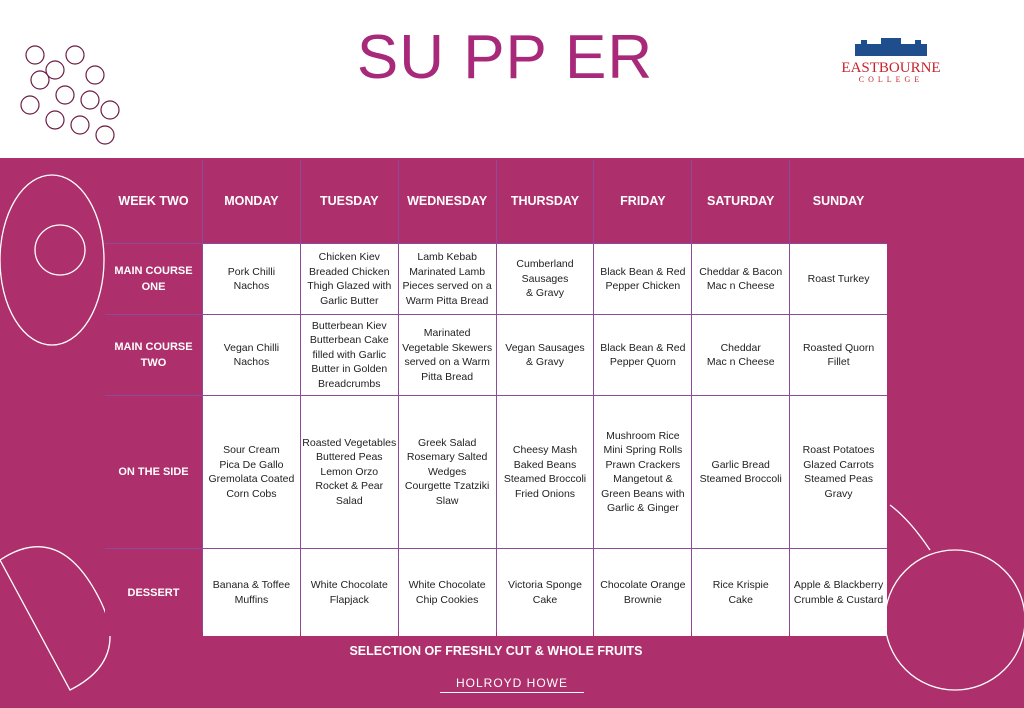 The width and height of the screenshot is (1024, 708). I want to click on logo-building, so click(891, 47).